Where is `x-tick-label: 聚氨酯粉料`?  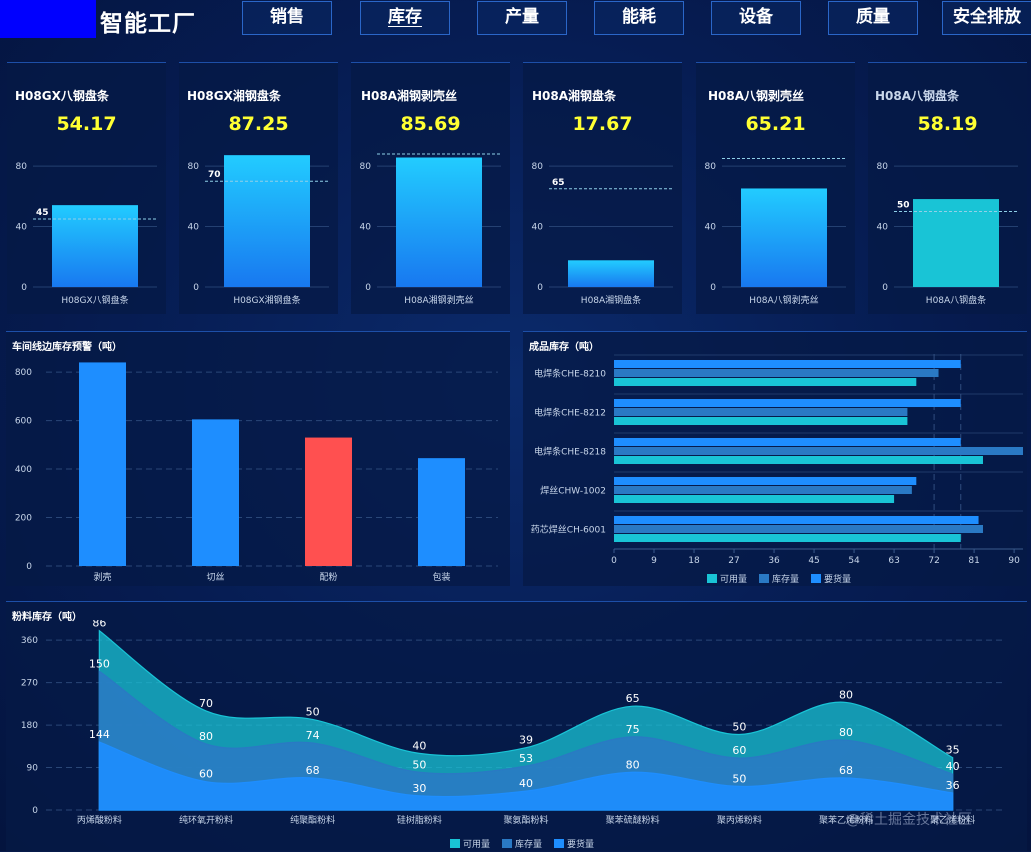 x-tick-label: 聚氨酯粉料 is located at coordinates (525, 820).